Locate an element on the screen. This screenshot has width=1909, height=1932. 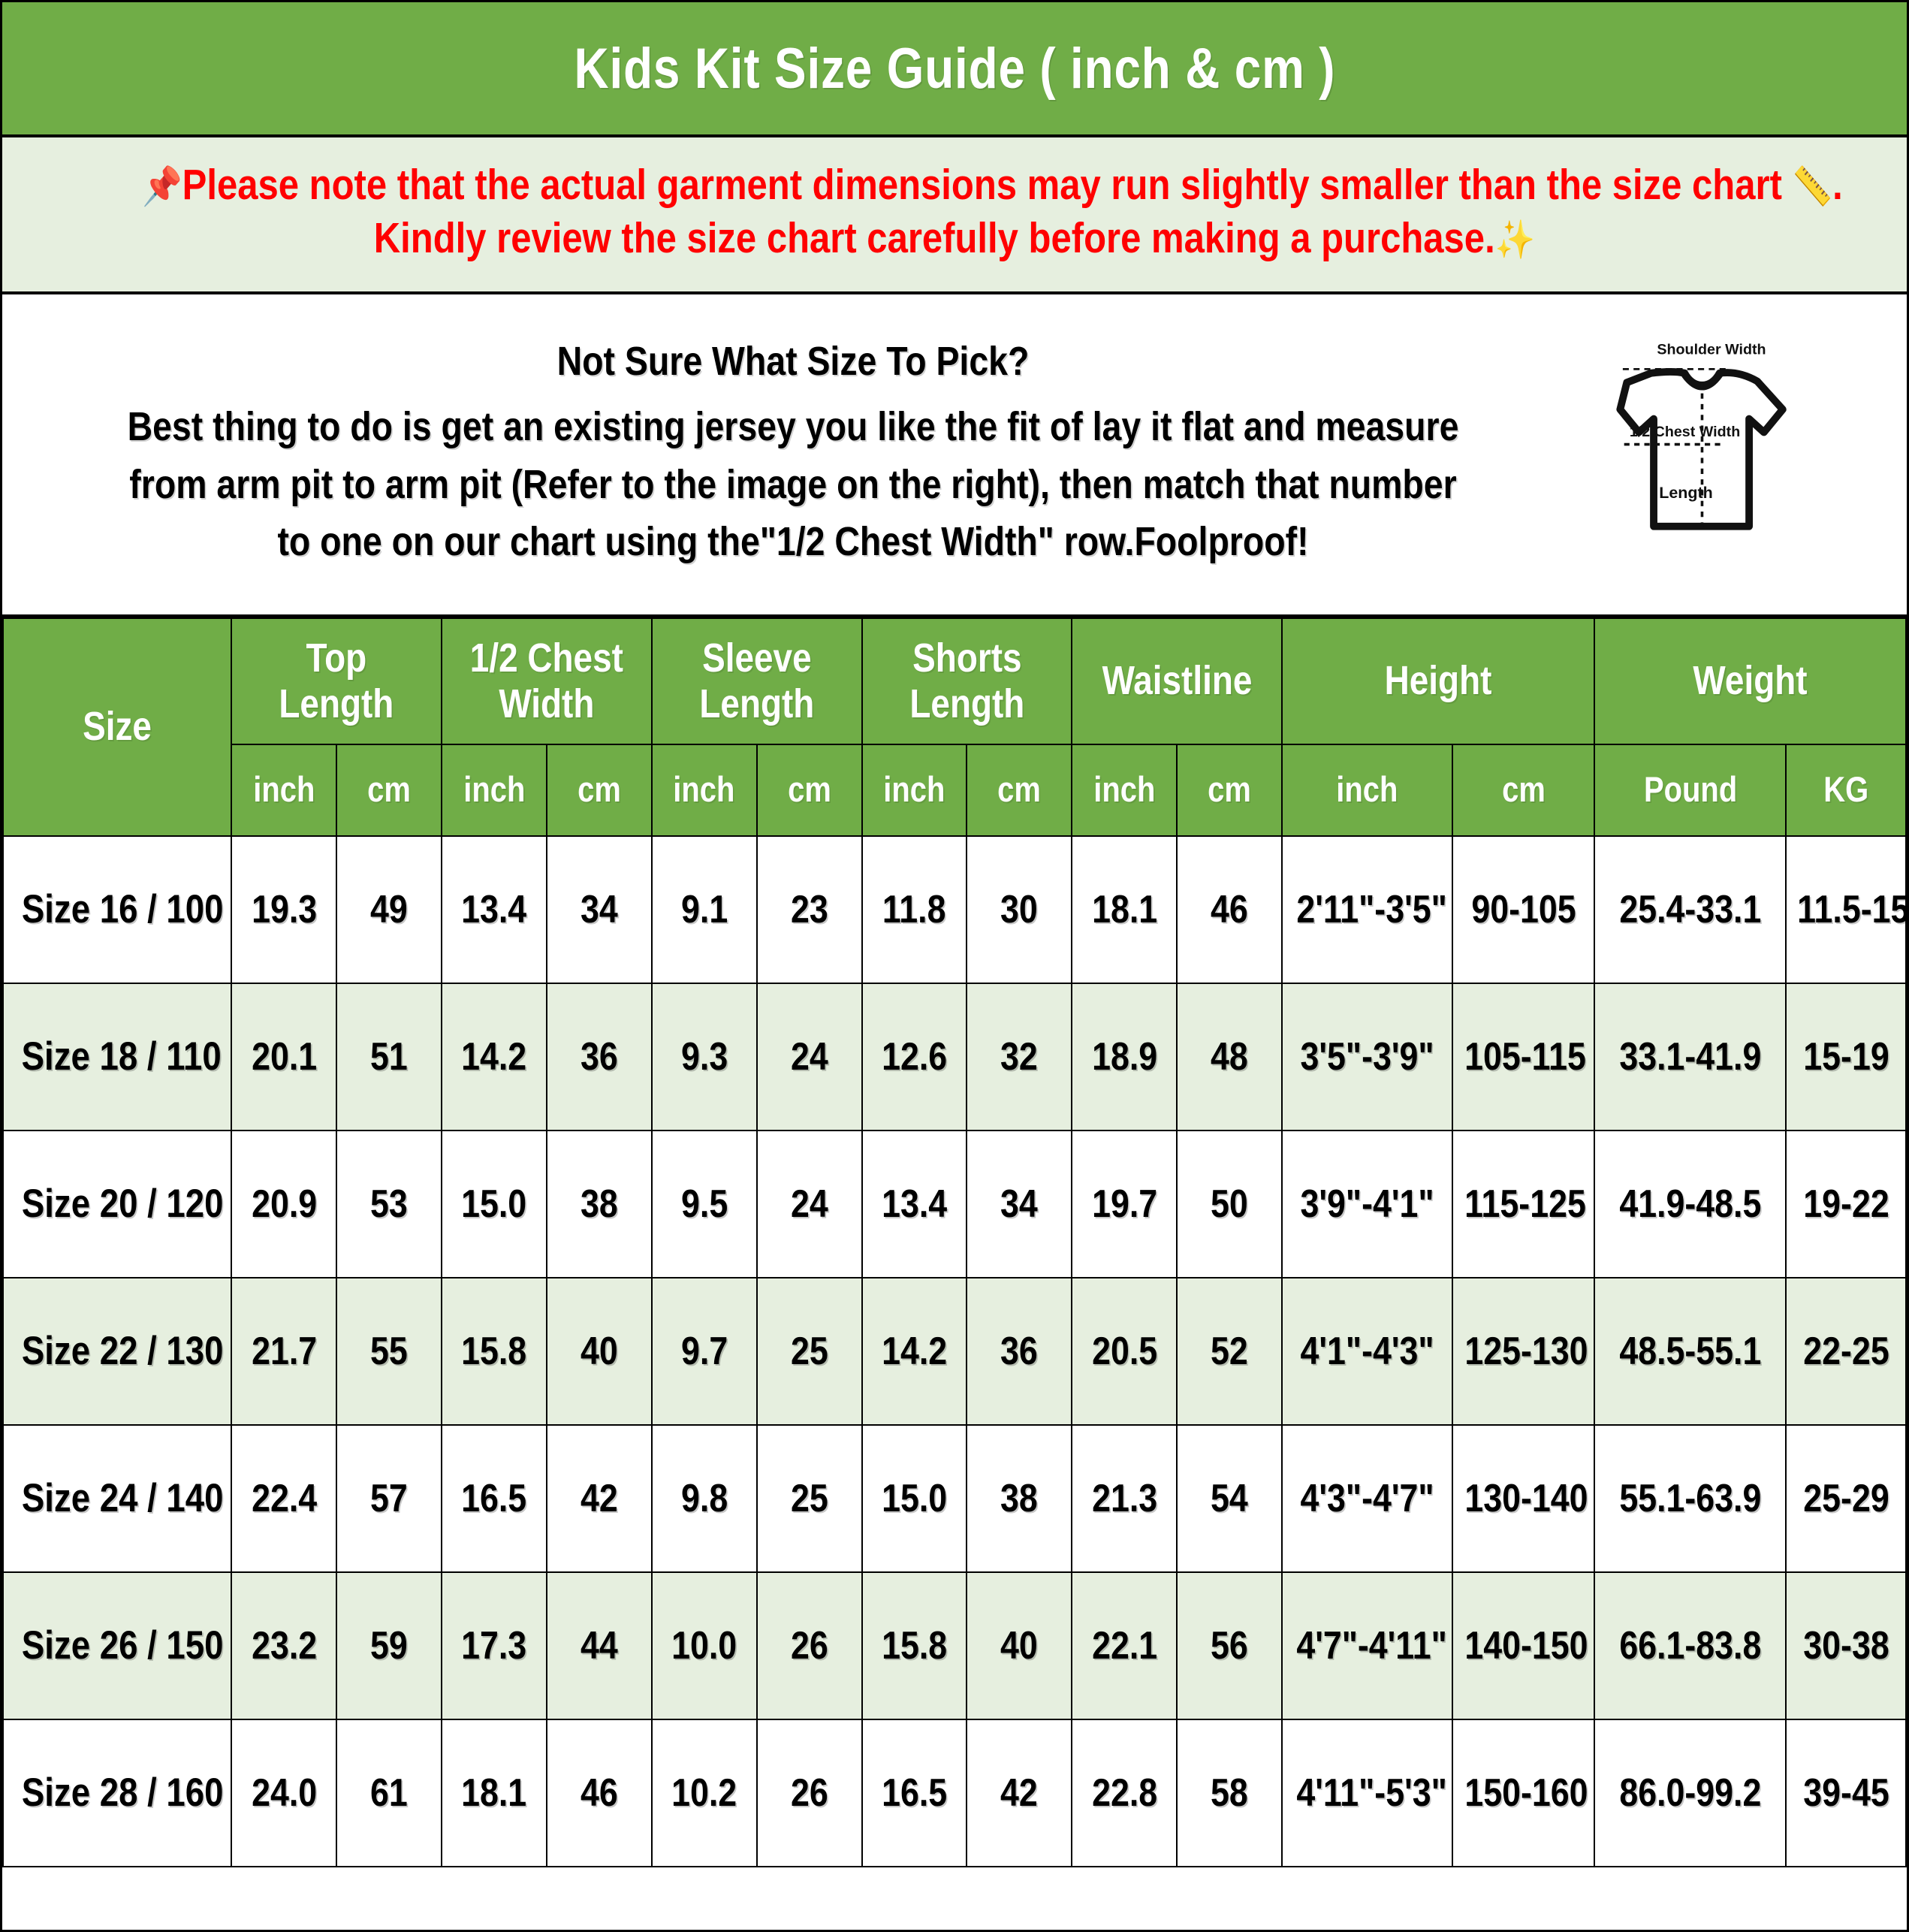
measurement-cell: 3'9"-4'1" is located at coordinates (1367, 1203).